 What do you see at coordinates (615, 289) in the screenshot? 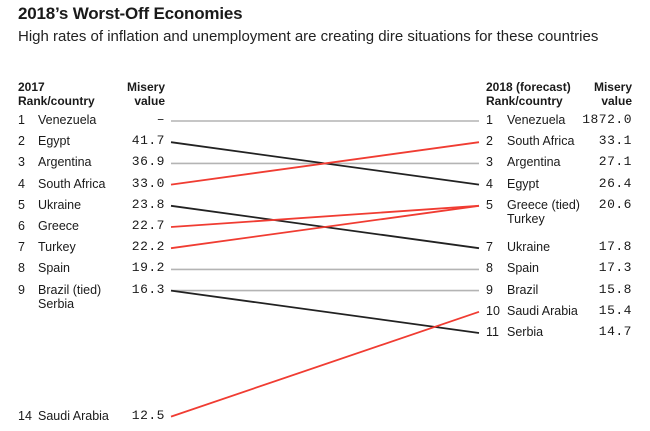
I see `right-value-label: 15.8` at bounding box center [615, 289].